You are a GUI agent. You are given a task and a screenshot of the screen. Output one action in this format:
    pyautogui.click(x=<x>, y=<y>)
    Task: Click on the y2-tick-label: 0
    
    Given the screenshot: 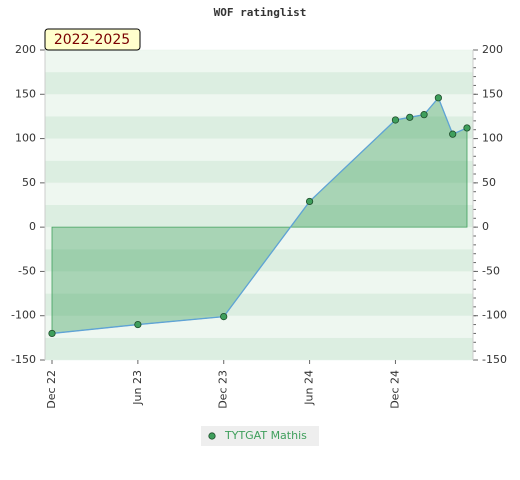 What is the action you would take?
    pyautogui.click(x=485, y=226)
    